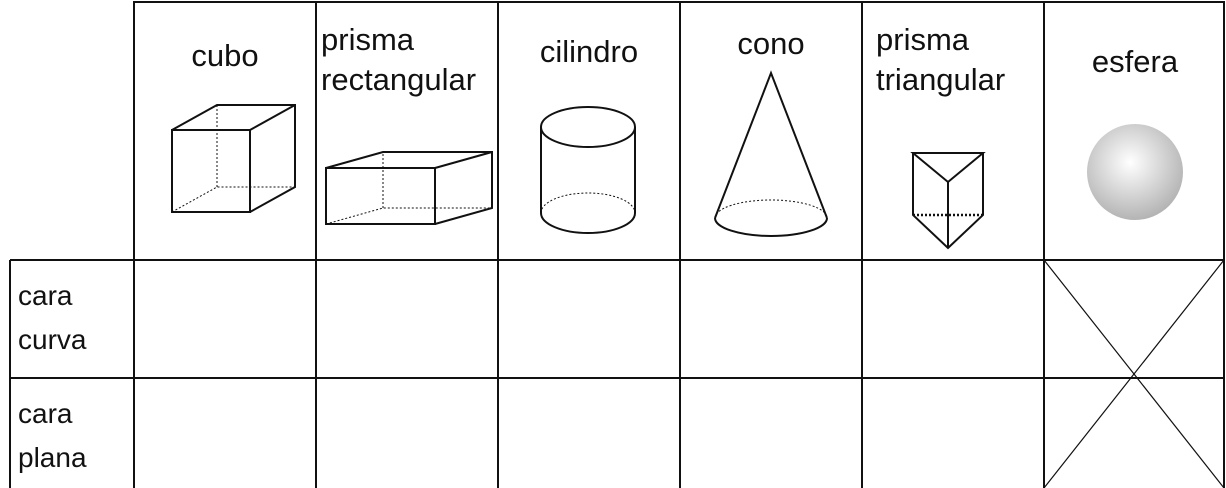  What do you see at coordinates (52, 435) in the screenshot?
I see `row-label: cara plana` at bounding box center [52, 435].